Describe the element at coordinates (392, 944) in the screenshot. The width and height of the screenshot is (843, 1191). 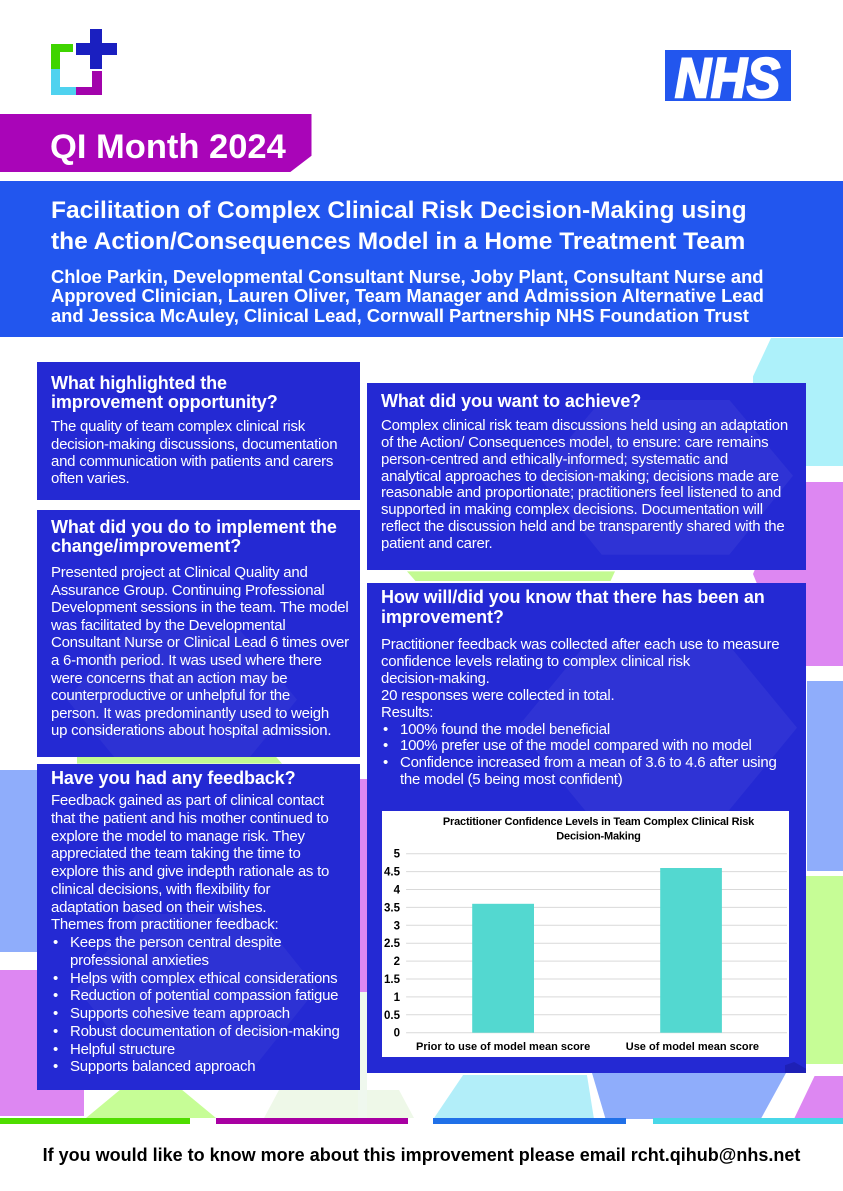
I see `svg-text: 2.5` at that location.